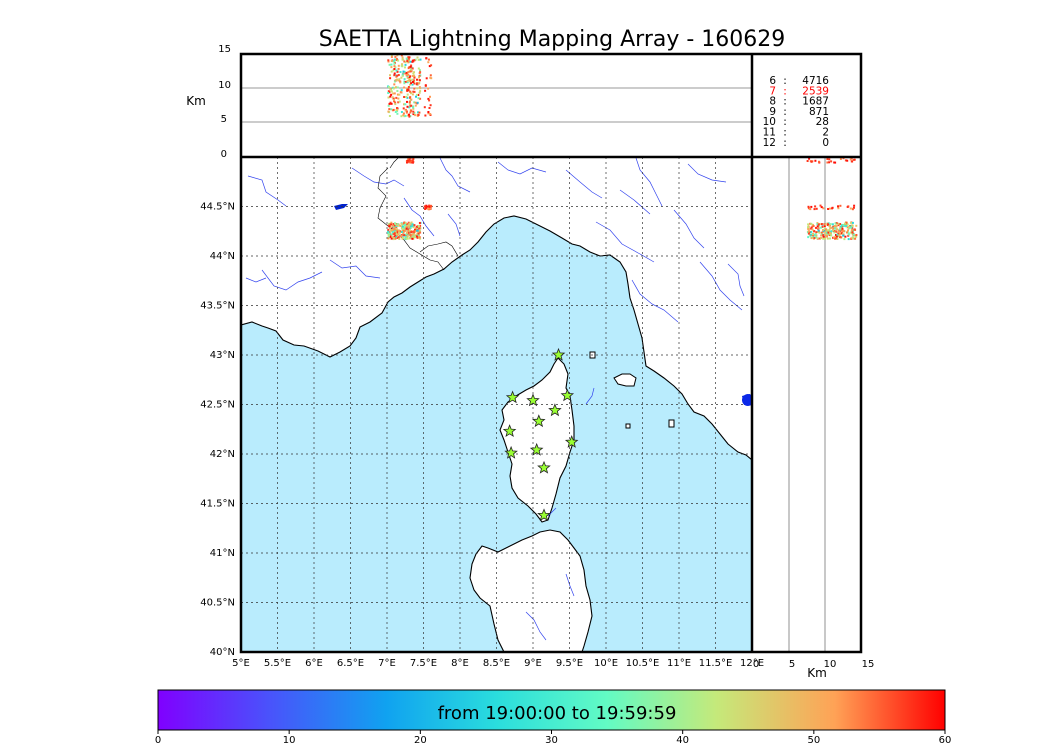  What do you see at coordinates (196, 101) in the screenshot?
I see `alt-lon-ylabel: Km` at bounding box center [196, 101].